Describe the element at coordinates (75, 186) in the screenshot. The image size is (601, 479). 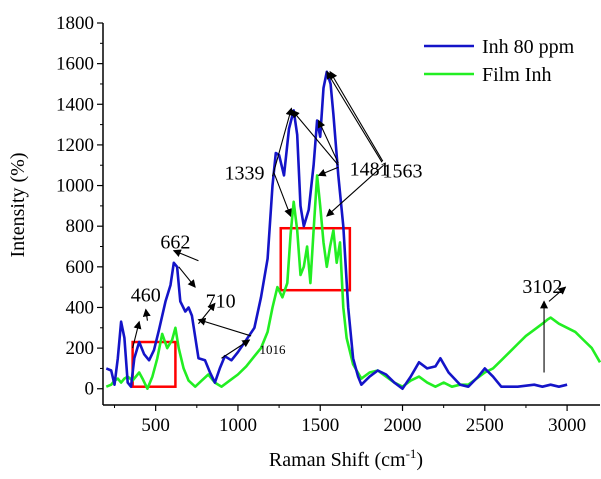
I see `y-tick-label-5: 1000` at that location.